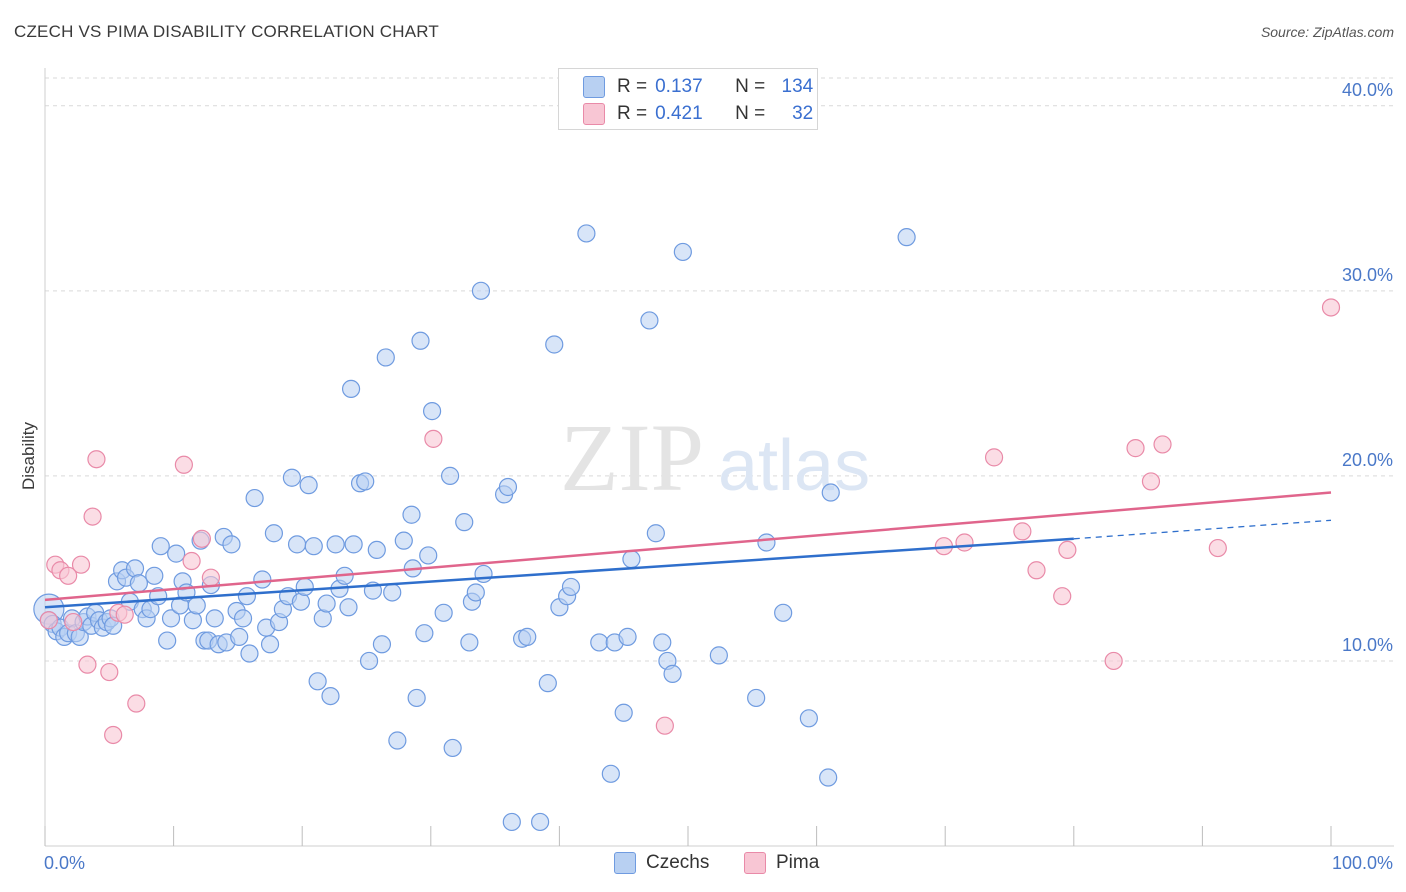 The image size is (1406, 892). Describe the element at coordinates (679, 86) in the screenshot. I see `czechs-r-value: 0.137` at that location.